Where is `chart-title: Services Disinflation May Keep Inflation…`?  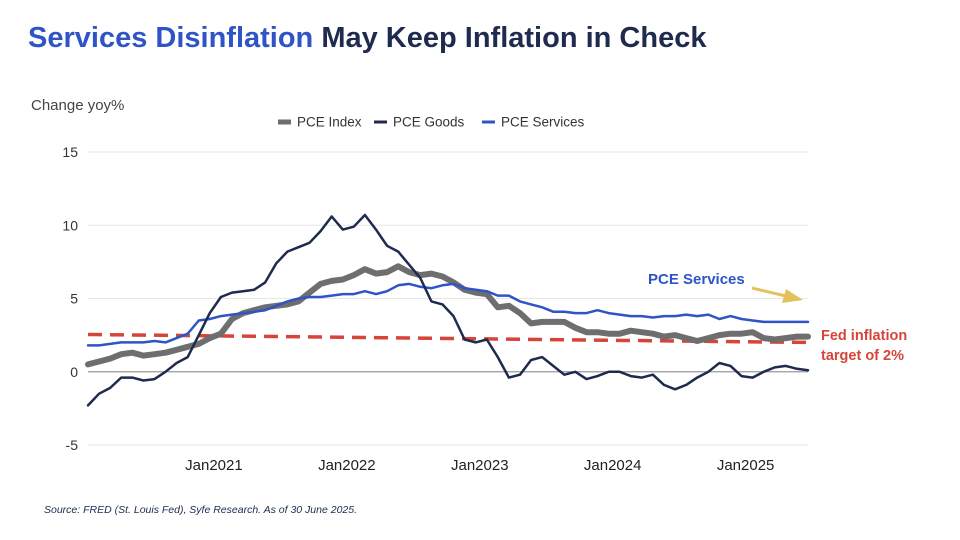 chart-title: Services Disinflation May Keep Inflation… is located at coordinates (367, 38).